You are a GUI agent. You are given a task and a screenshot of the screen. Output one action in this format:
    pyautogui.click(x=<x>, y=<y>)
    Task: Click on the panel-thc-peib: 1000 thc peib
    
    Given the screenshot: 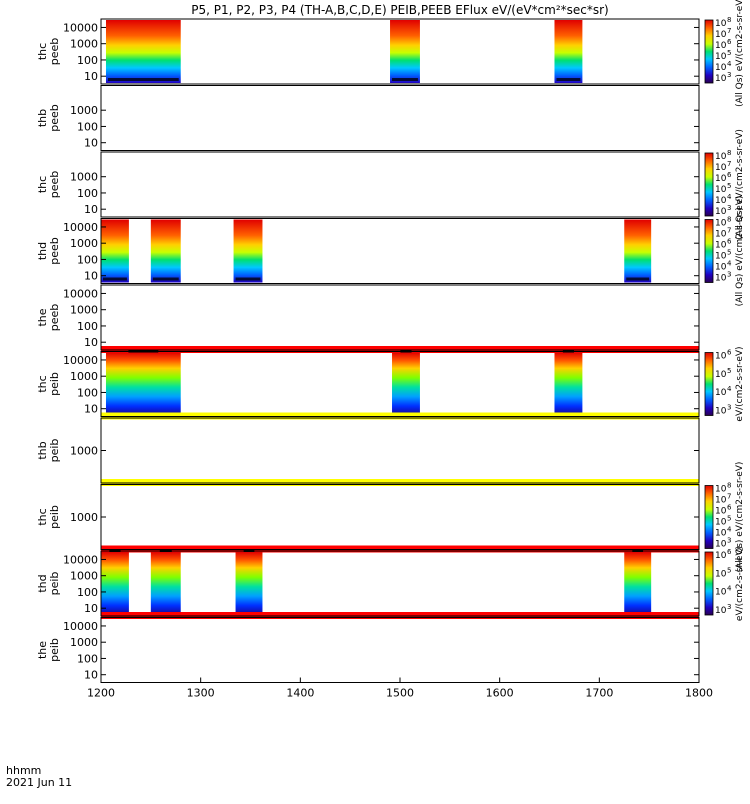 What is the action you would take?
    pyautogui.click(x=368, y=518)
    